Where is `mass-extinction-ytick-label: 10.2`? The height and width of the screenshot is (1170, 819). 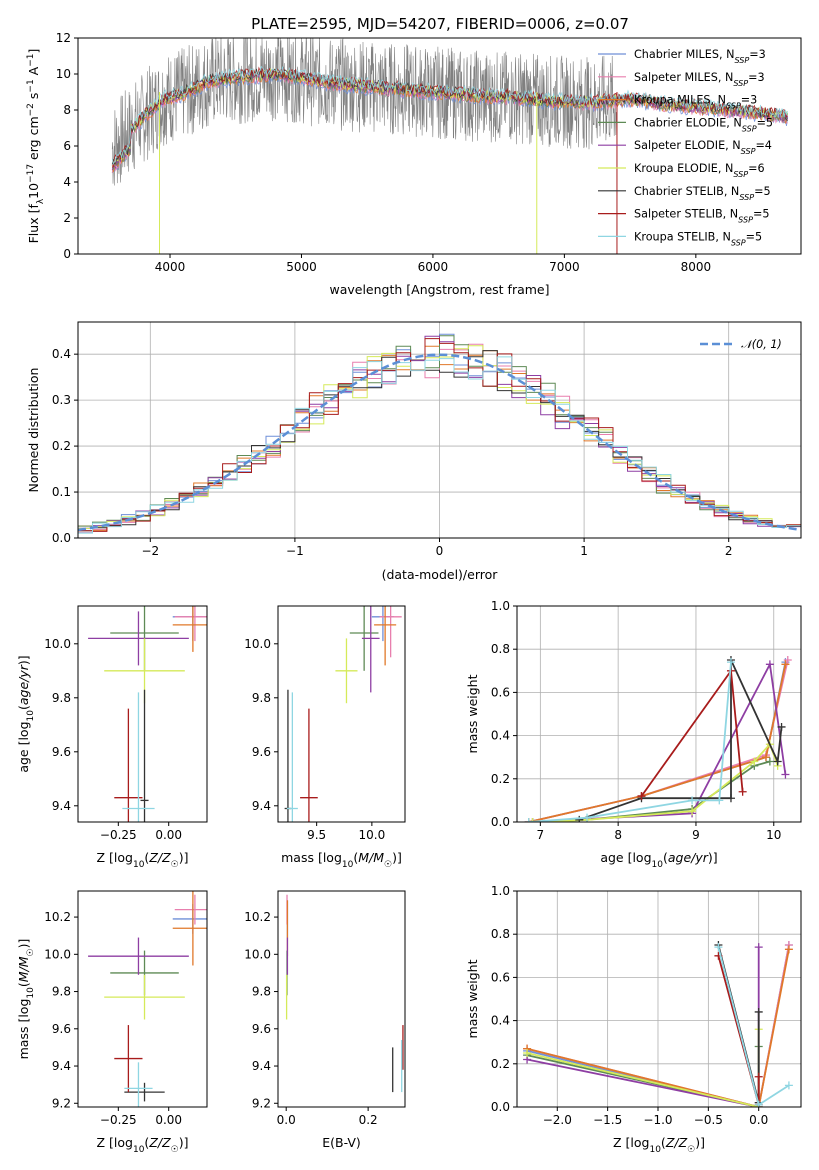 mass-extinction-ytick-label: 10.2 is located at coordinates (257, 917).